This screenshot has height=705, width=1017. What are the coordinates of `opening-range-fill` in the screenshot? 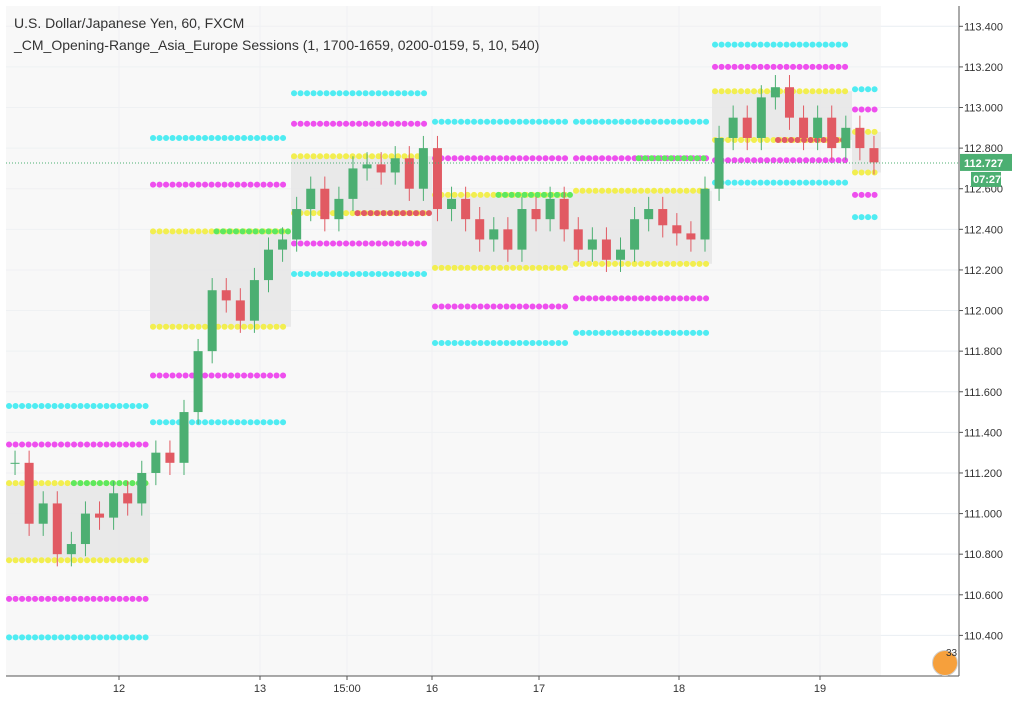 It's located at (642, 227).